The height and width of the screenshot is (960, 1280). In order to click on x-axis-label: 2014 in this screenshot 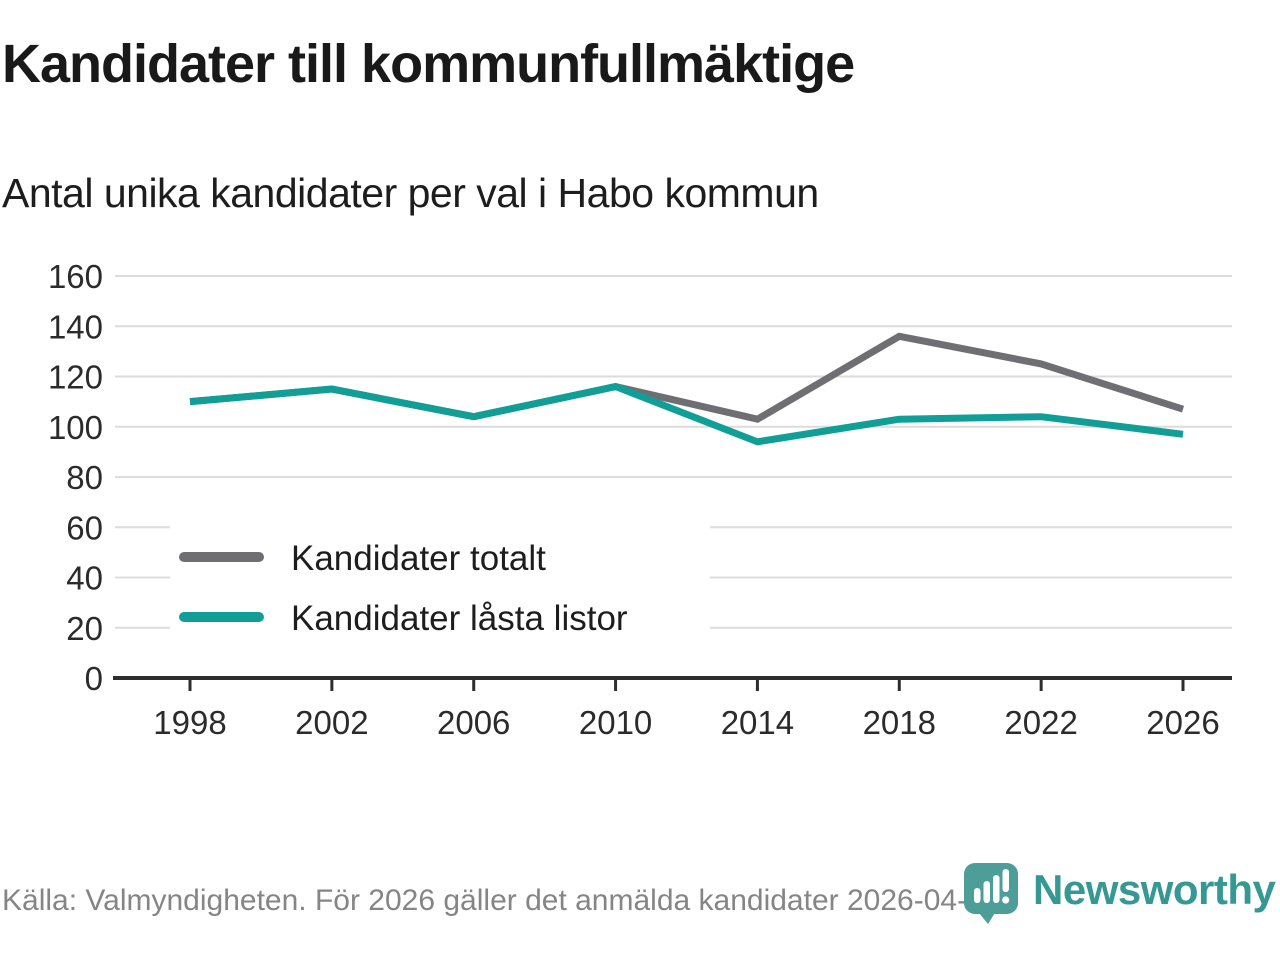, I will do `click(757, 722)`.